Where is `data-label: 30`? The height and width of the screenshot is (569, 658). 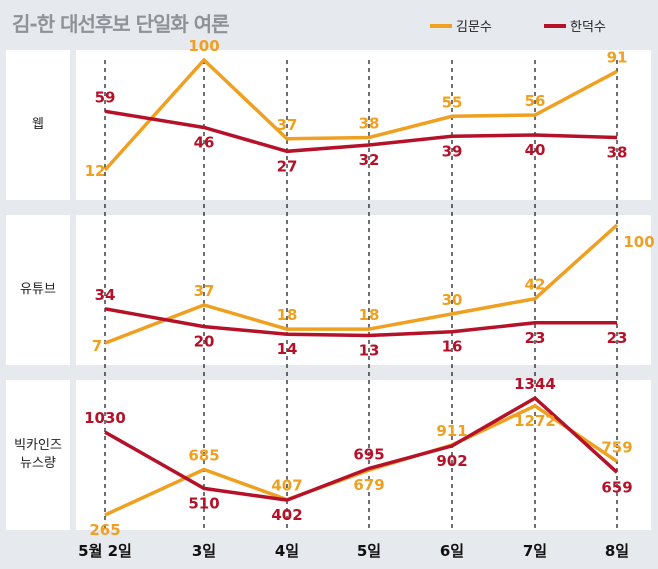
data-label: 30 is located at coordinates (452, 300).